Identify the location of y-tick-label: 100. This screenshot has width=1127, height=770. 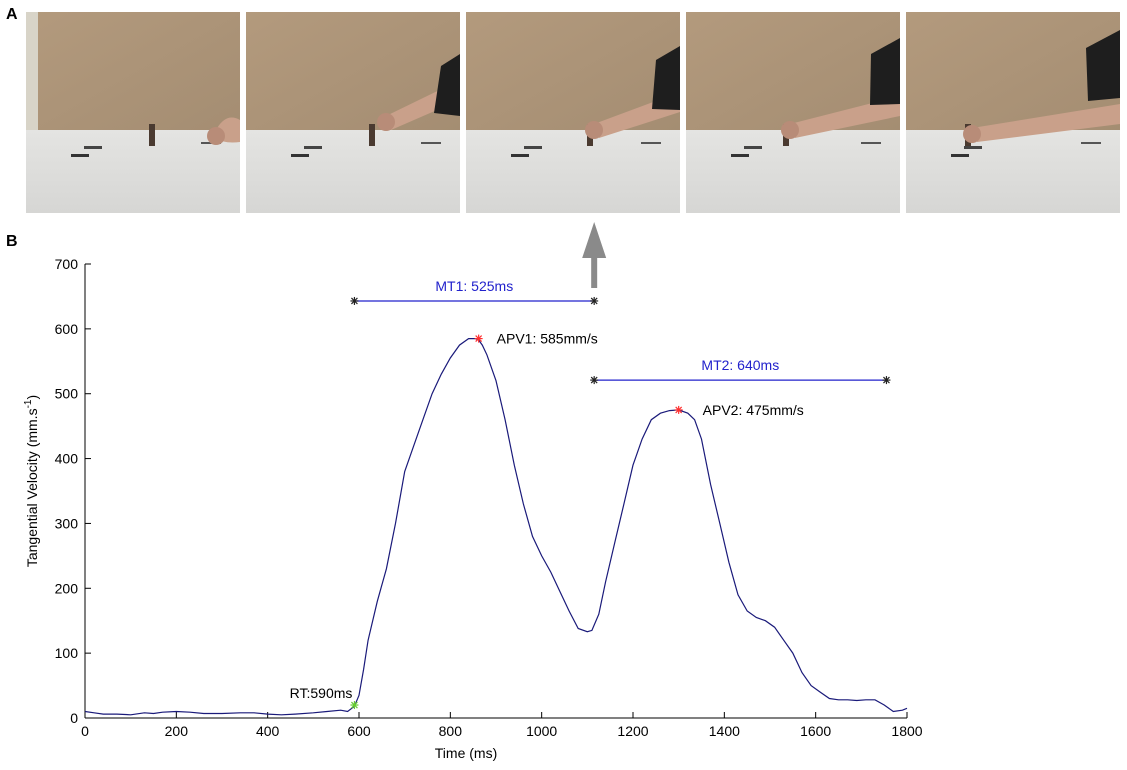
(67, 653).